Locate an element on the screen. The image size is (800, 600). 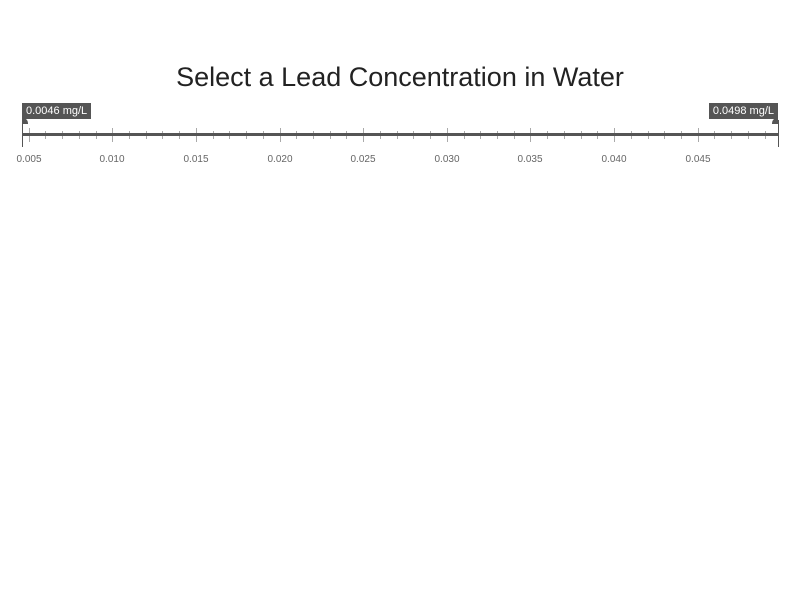
from-handle is located at coordinates (22, 133).